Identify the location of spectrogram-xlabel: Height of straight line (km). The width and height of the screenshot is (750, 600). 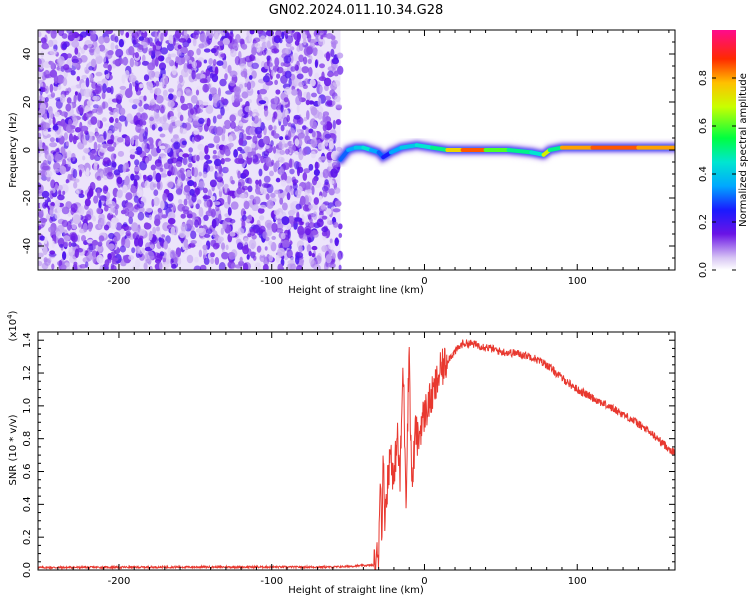
(356, 290).